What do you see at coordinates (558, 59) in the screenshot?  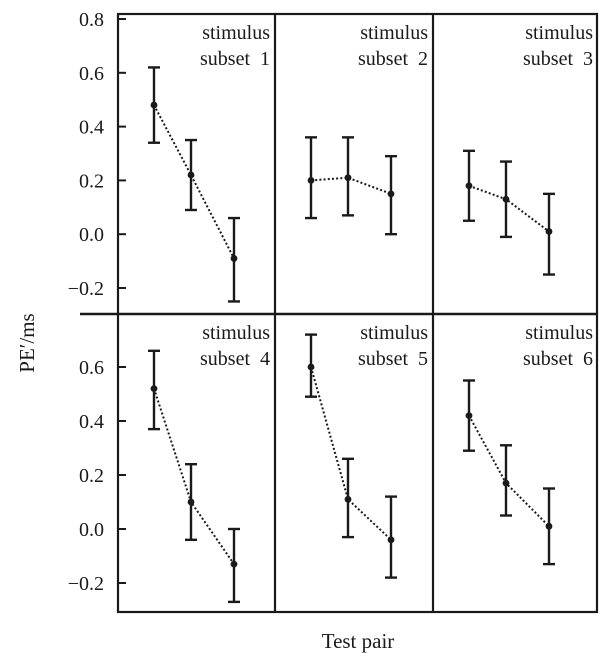 I see `panel-label-line2: subset 3` at bounding box center [558, 59].